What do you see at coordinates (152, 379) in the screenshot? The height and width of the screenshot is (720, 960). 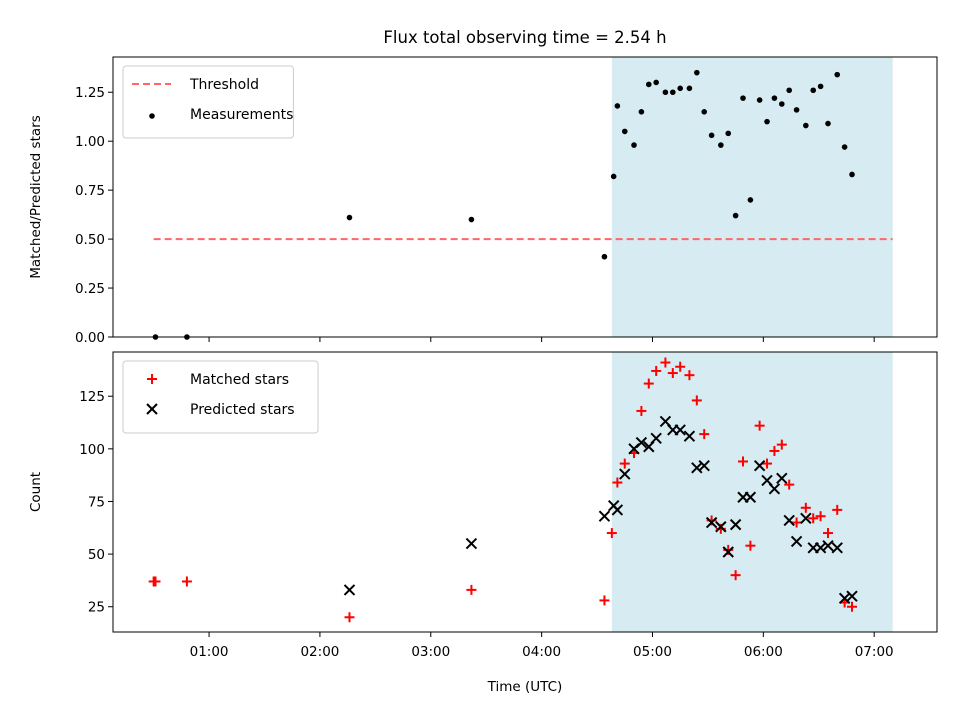 I see `legend-matched-swatch` at bounding box center [152, 379].